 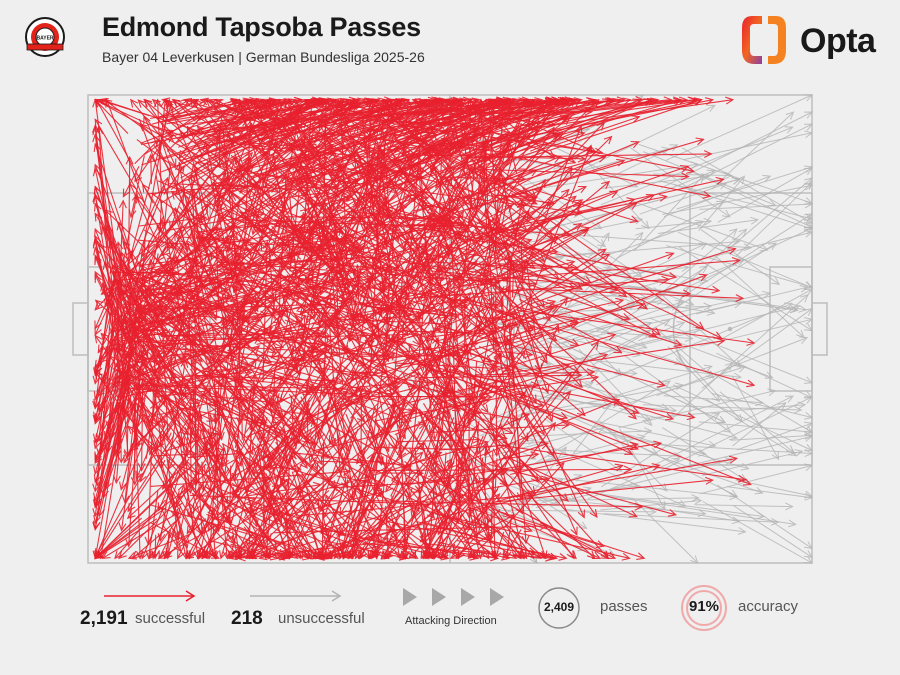 I want to click on right-goal, so click(x=819, y=329).